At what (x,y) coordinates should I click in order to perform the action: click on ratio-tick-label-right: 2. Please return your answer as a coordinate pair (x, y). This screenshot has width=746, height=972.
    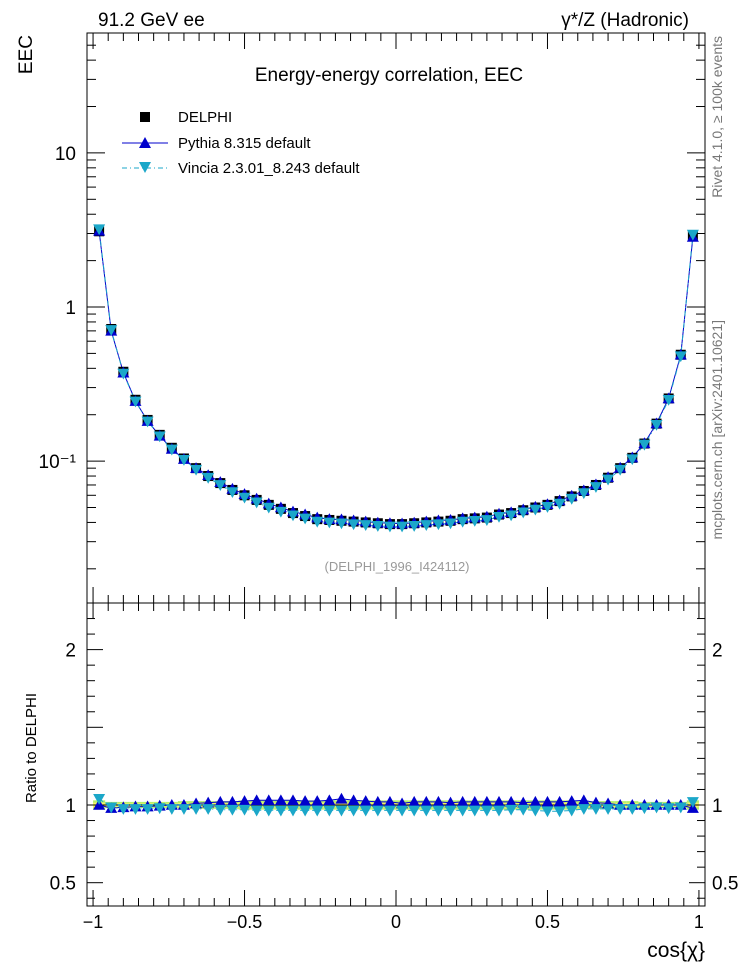
    Looking at the image, I should click on (717, 651).